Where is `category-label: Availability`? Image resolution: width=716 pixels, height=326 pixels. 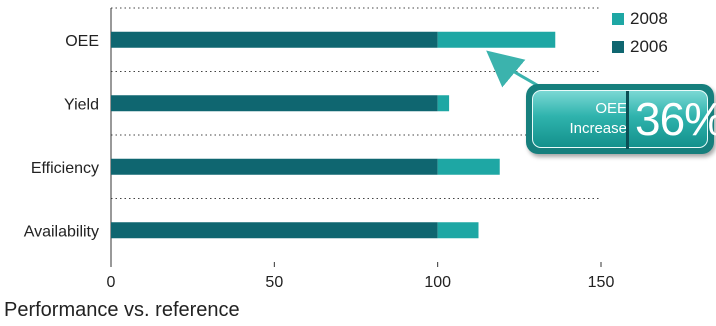
category-label: Availability is located at coordinates (61, 231).